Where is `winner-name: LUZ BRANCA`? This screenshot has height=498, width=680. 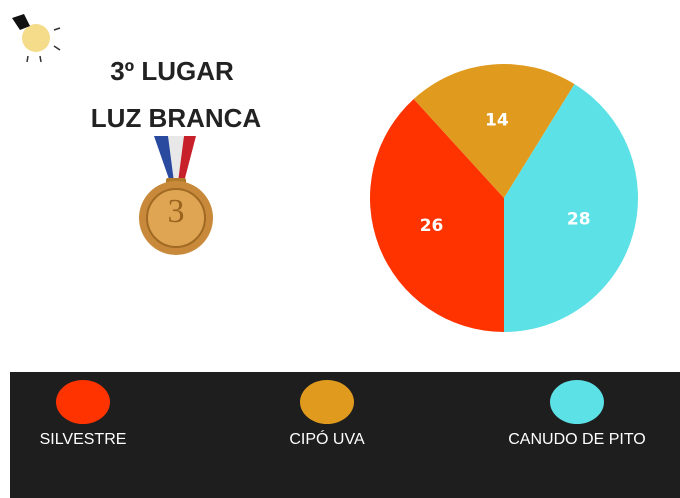 winner-name: LUZ BRANCA is located at coordinates (176, 118).